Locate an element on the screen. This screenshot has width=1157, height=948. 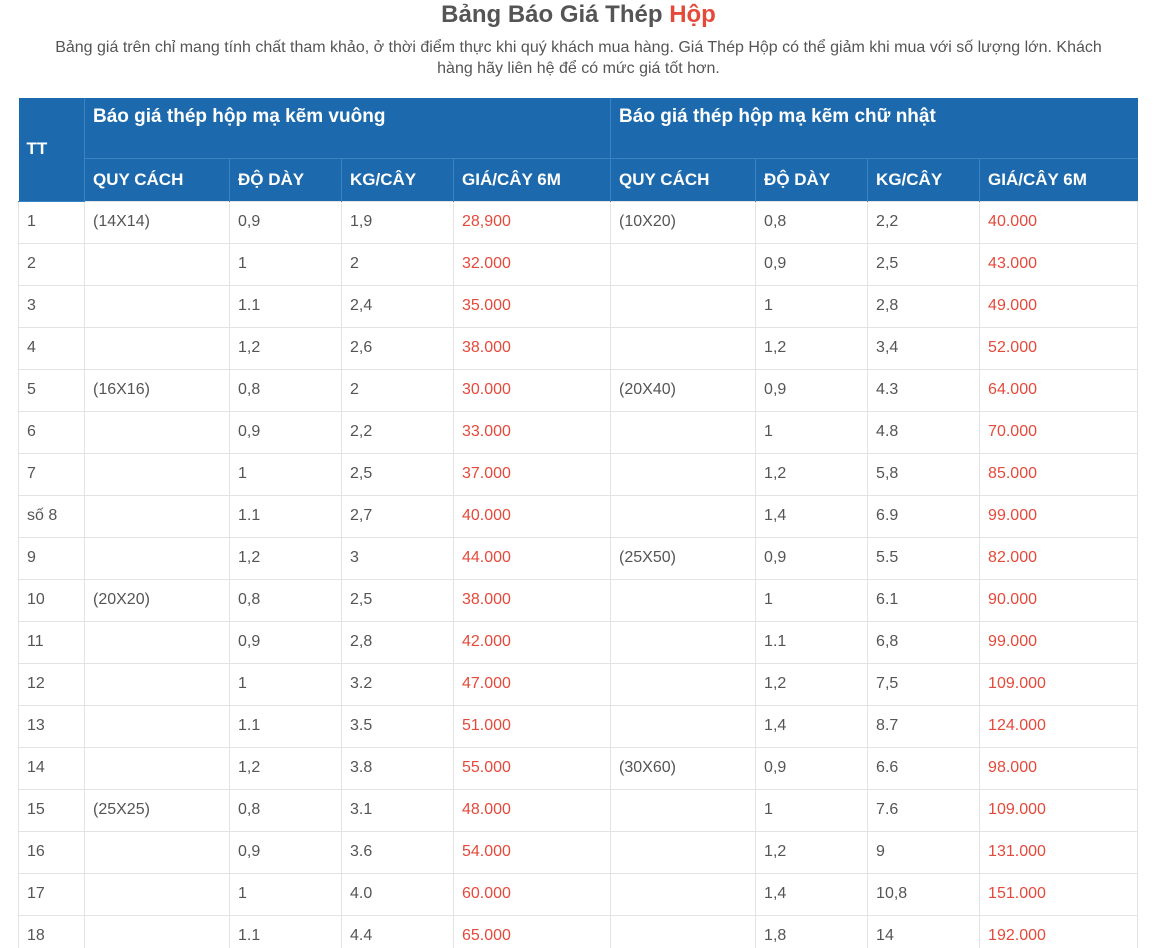
cell-price-rect: 98.000 is located at coordinates (1059, 768).